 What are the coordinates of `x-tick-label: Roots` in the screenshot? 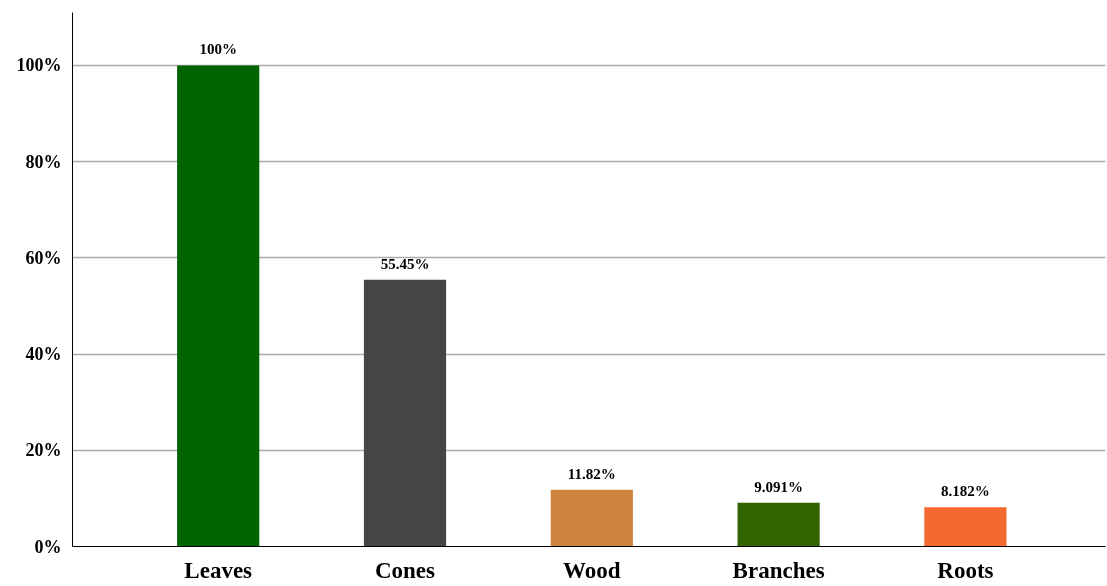 It's located at (965, 570).